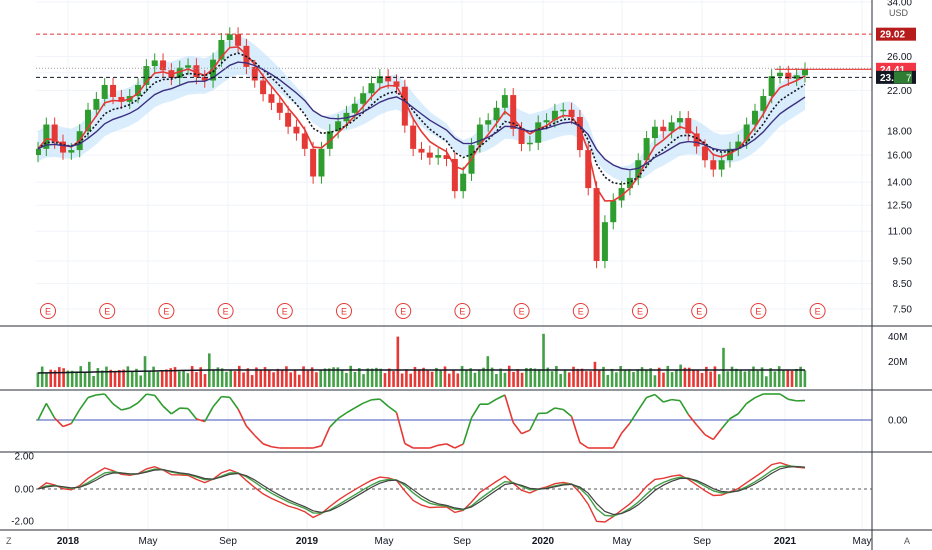 The width and height of the screenshot is (932, 550). Describe the element at coordinates (907, 541) in the screenshot. I see `corner-right-label: A` at that location.